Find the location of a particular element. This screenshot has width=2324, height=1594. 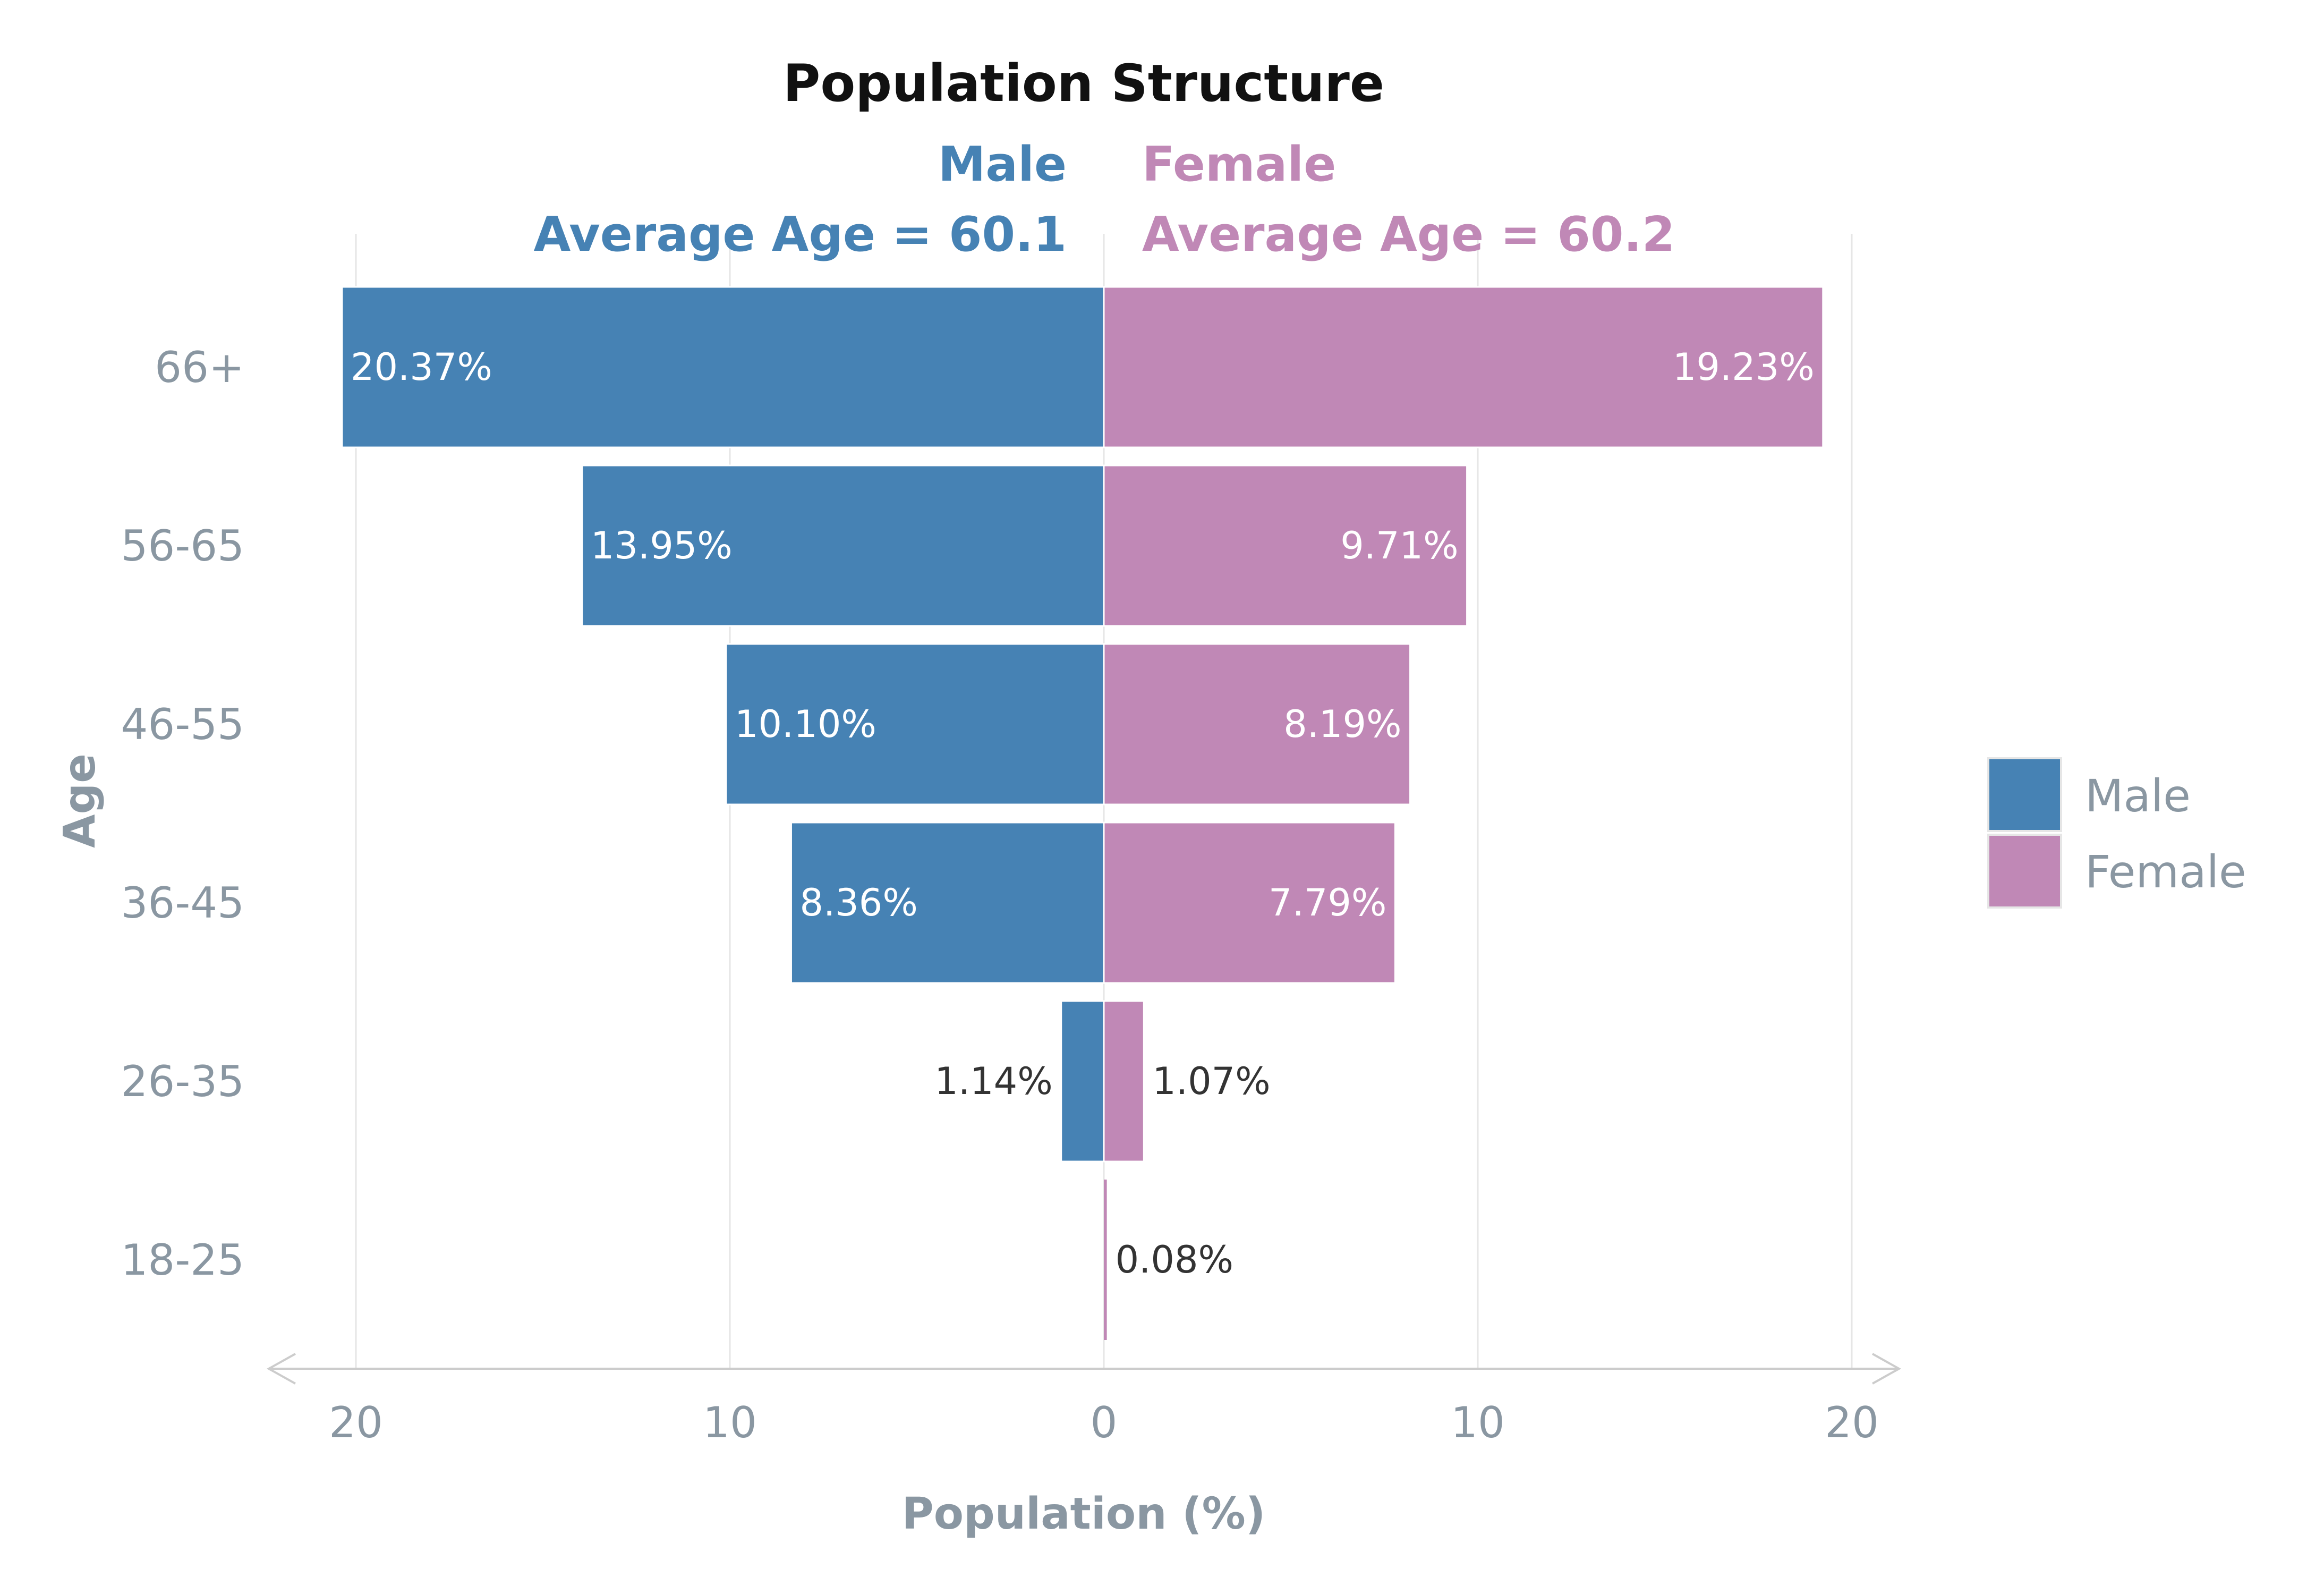

x-axis-title: Population (%) is located at coordinates (1084, 1514).